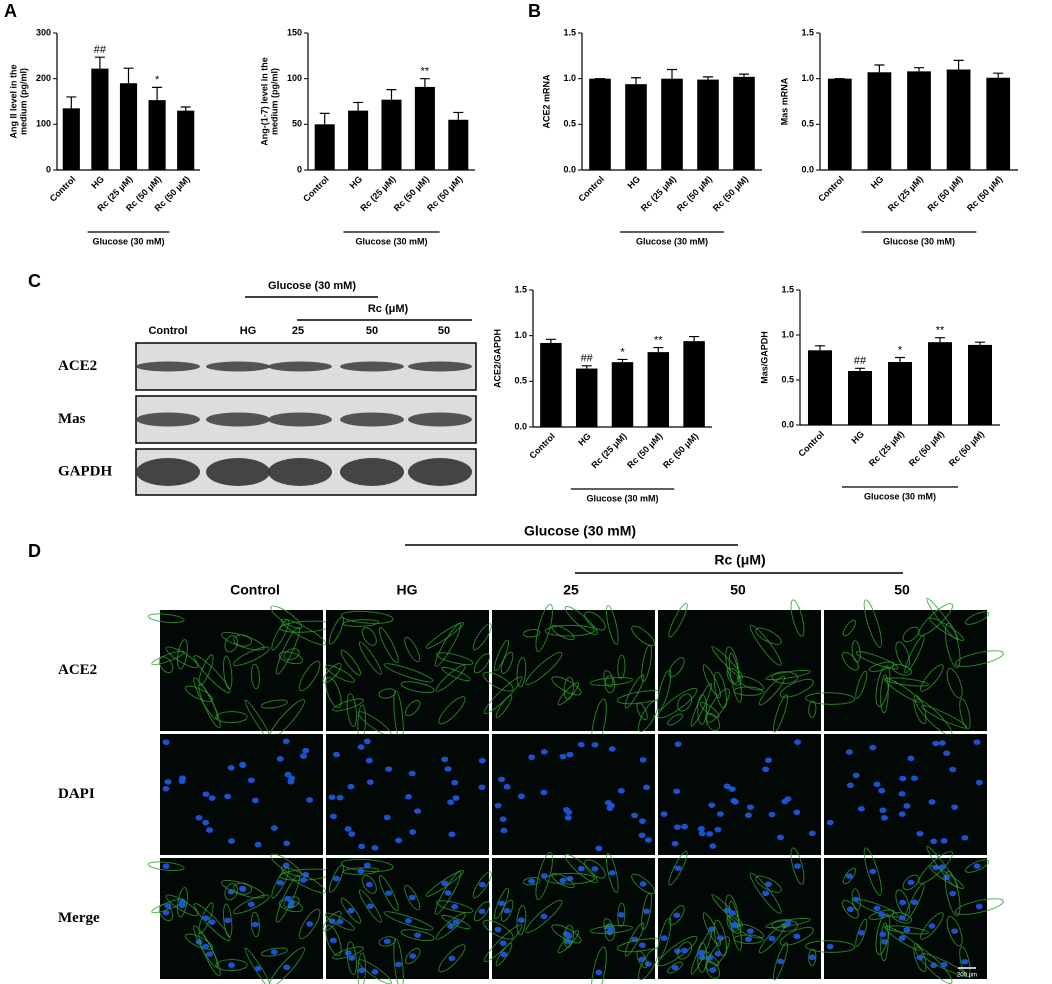 This screenshot has width=1052, height=984. What do you see at coordinates (294, 32) in the screenshot?
I see `y-tick-label: 150` at bounding box center [294, 32].